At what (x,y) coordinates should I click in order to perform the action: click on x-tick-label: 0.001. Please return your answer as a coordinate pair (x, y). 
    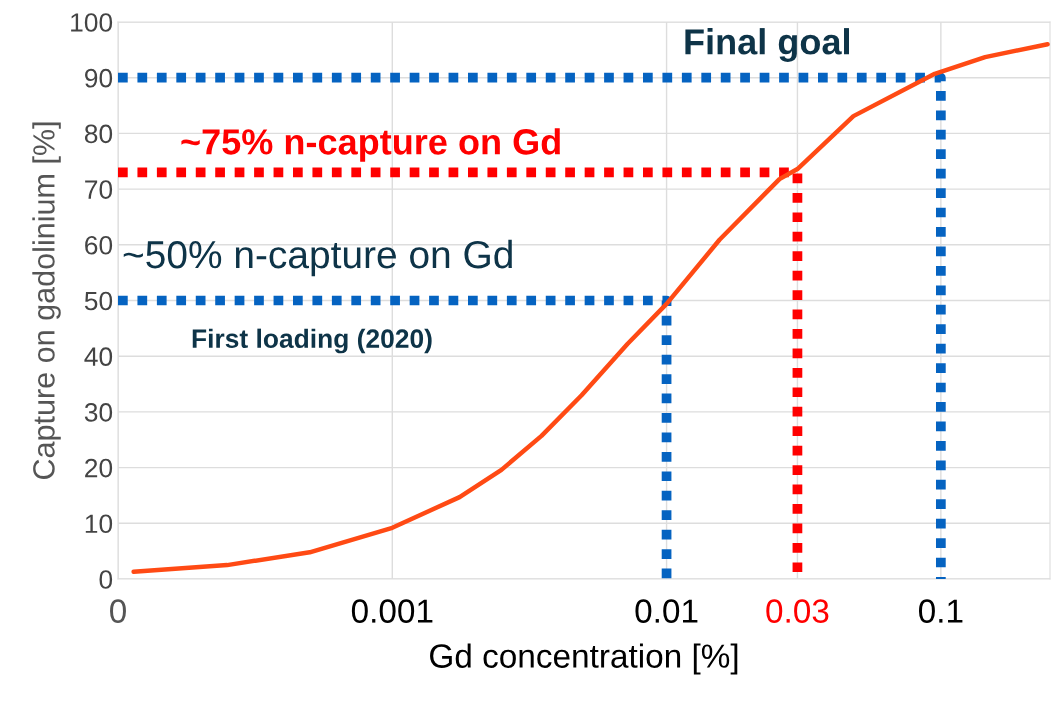
    Looking at the image, I should click on (392, 611).